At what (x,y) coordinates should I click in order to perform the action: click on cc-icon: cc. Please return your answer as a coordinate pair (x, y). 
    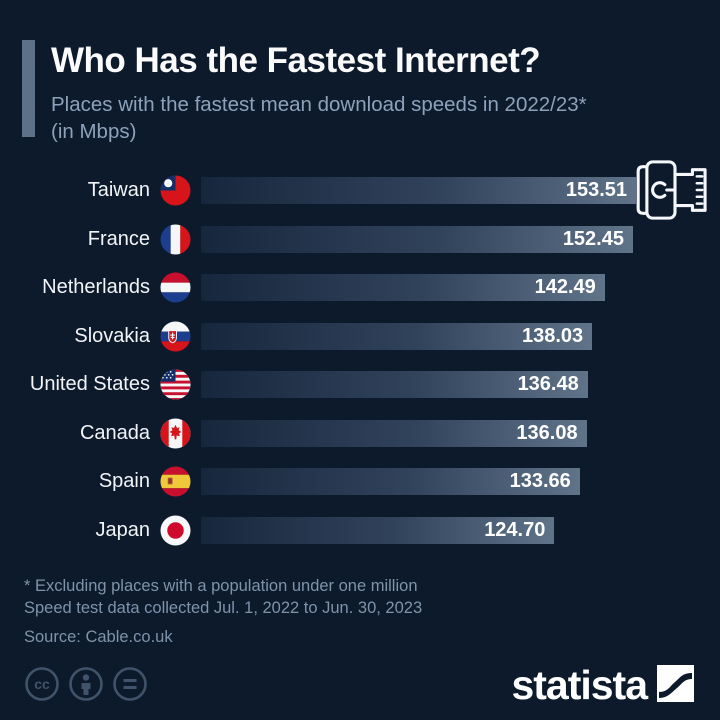
    Looking at the image, I should click on (42, 683).